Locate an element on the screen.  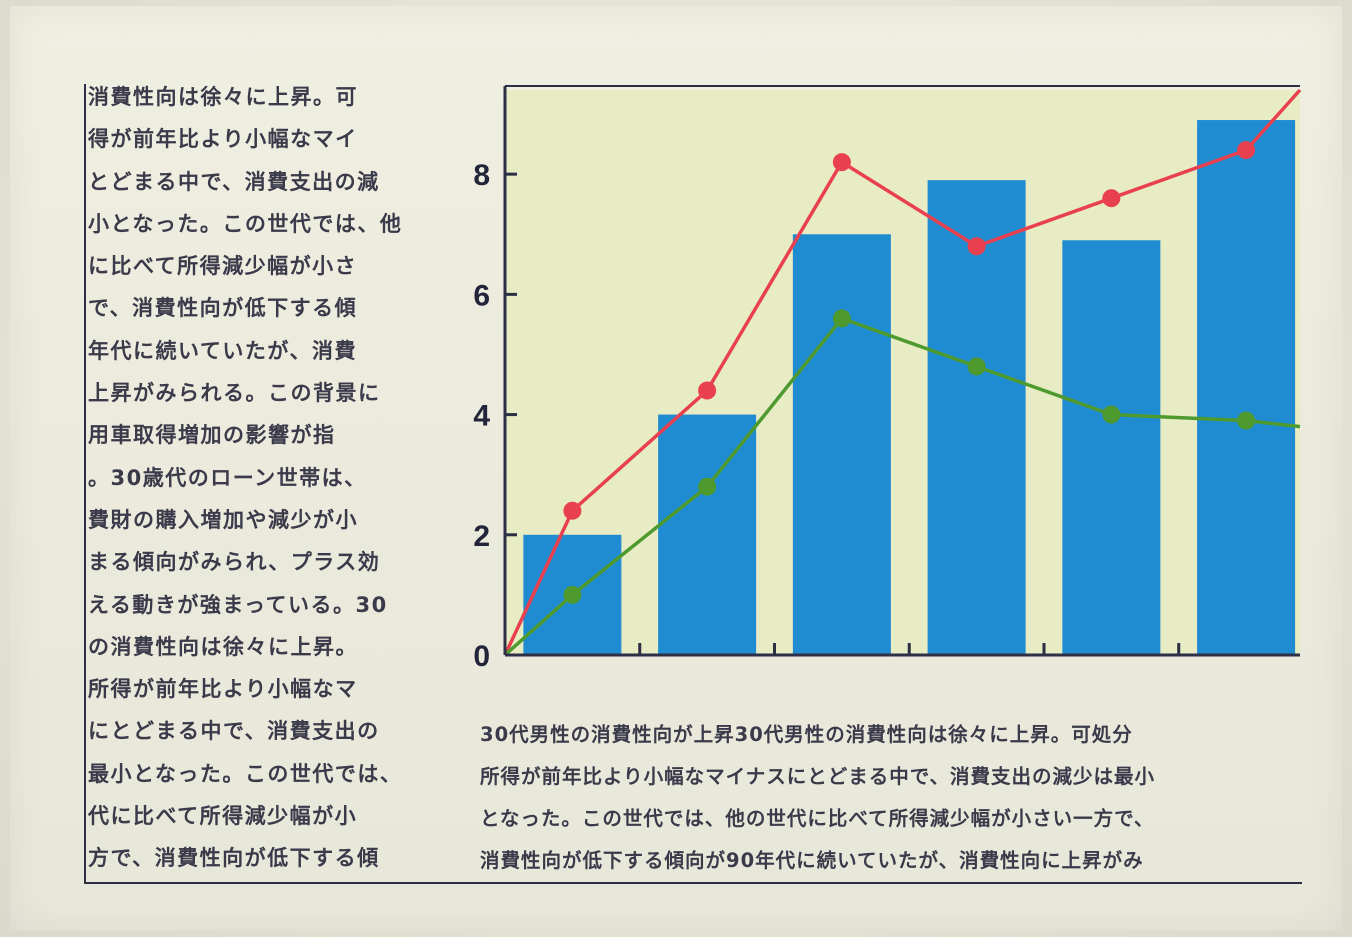
y-tick-label: 2 is located at coordinates (481, 536).